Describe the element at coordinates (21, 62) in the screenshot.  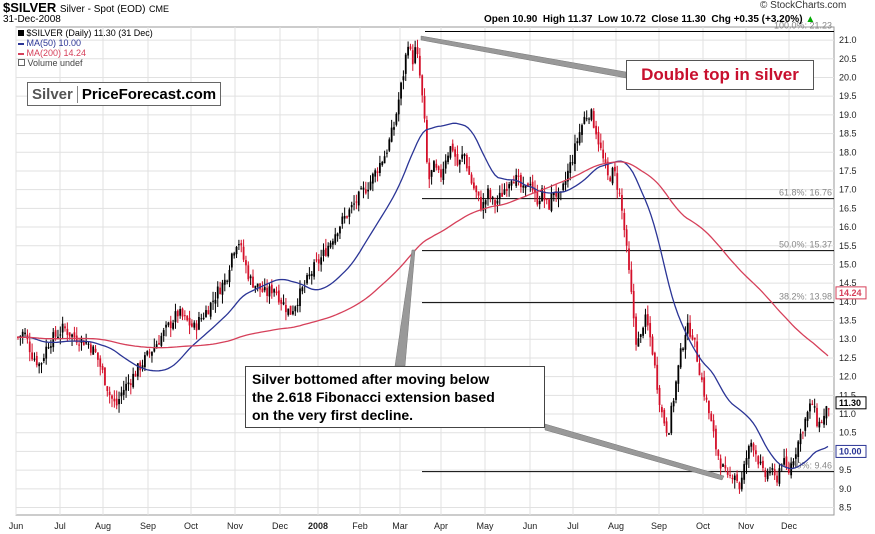
I see `volume-swatch` at that location.